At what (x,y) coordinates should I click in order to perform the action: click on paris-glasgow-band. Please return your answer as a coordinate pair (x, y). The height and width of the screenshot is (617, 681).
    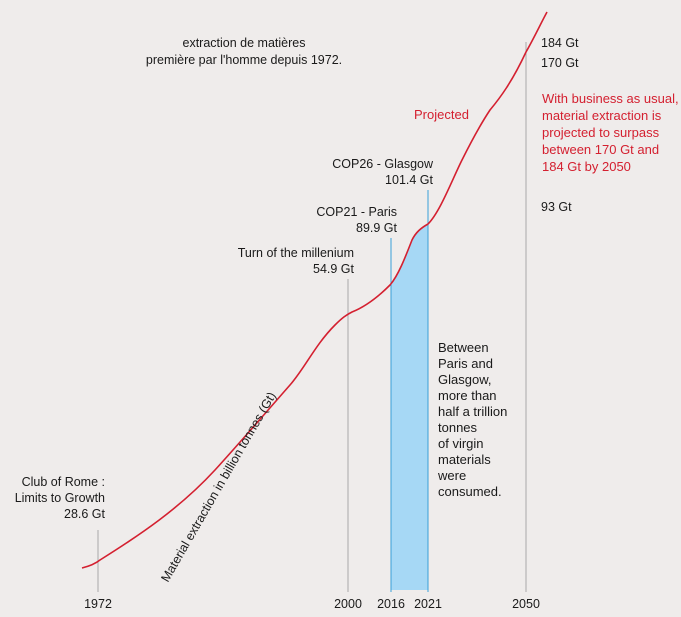
    Looking at the image, I should click on (409, 407).